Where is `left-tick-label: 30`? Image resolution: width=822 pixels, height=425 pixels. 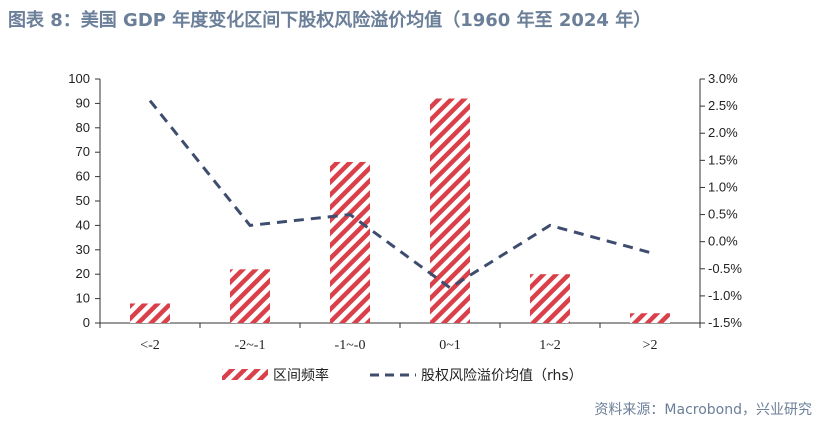
left-tick-label: 30 is located at coordinates (83, 249).